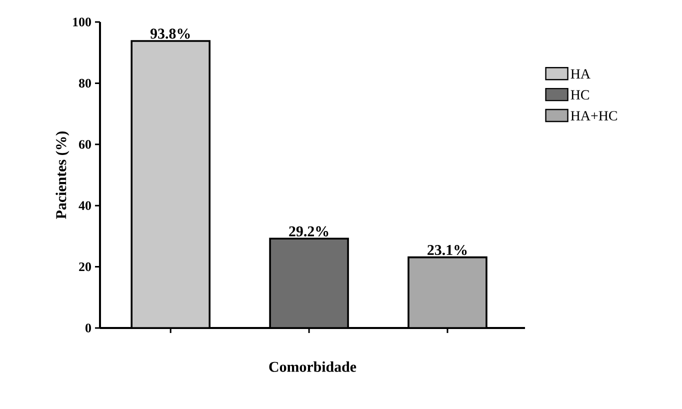 Image resolution: width=682 pixels, height=409 pixels. I want to click on y-tick-label: 100, so click(82, 22).